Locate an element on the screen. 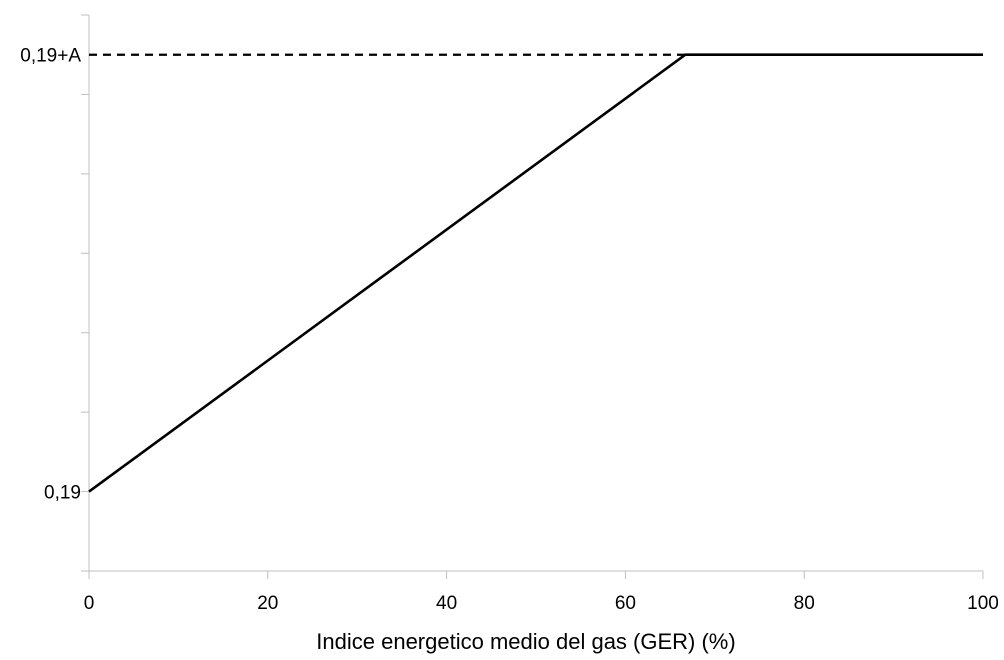 This screenshot has height=660, width=1004. y-tick-labels: 0,19 0,19+A is located at coordinates (50, 275).